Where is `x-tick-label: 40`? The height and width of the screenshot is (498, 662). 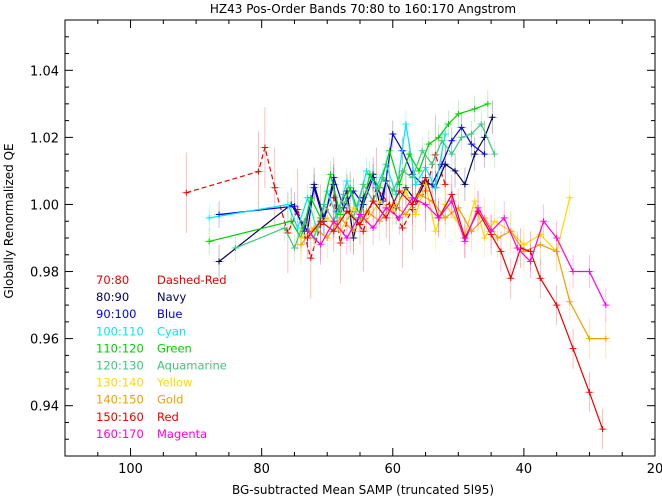
x-tick-label: 40 is located at coordinates (524, 469).